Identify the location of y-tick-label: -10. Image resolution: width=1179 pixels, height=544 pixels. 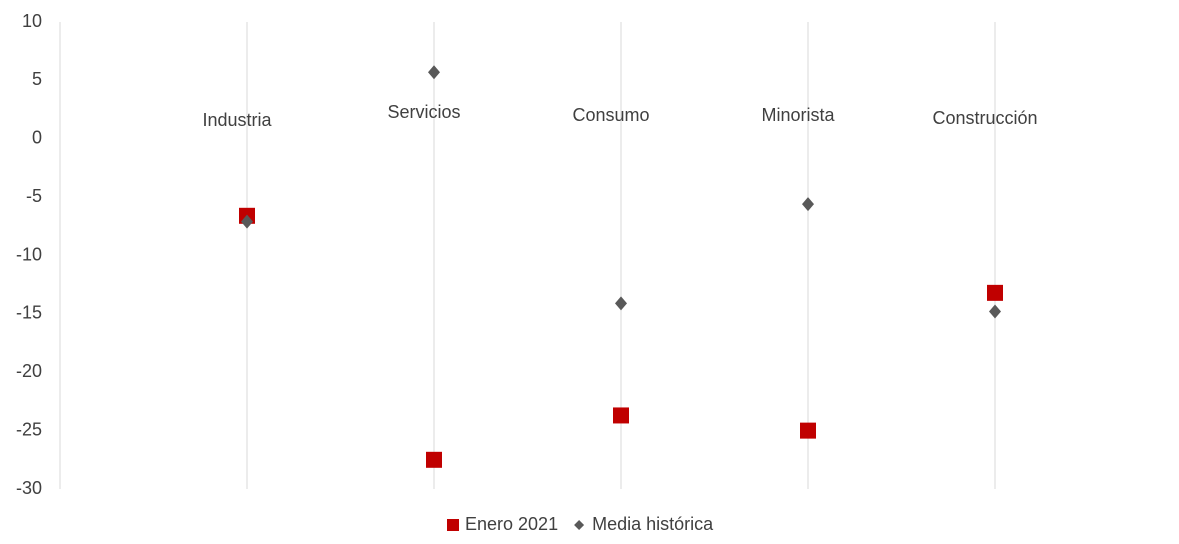
(29, 254).